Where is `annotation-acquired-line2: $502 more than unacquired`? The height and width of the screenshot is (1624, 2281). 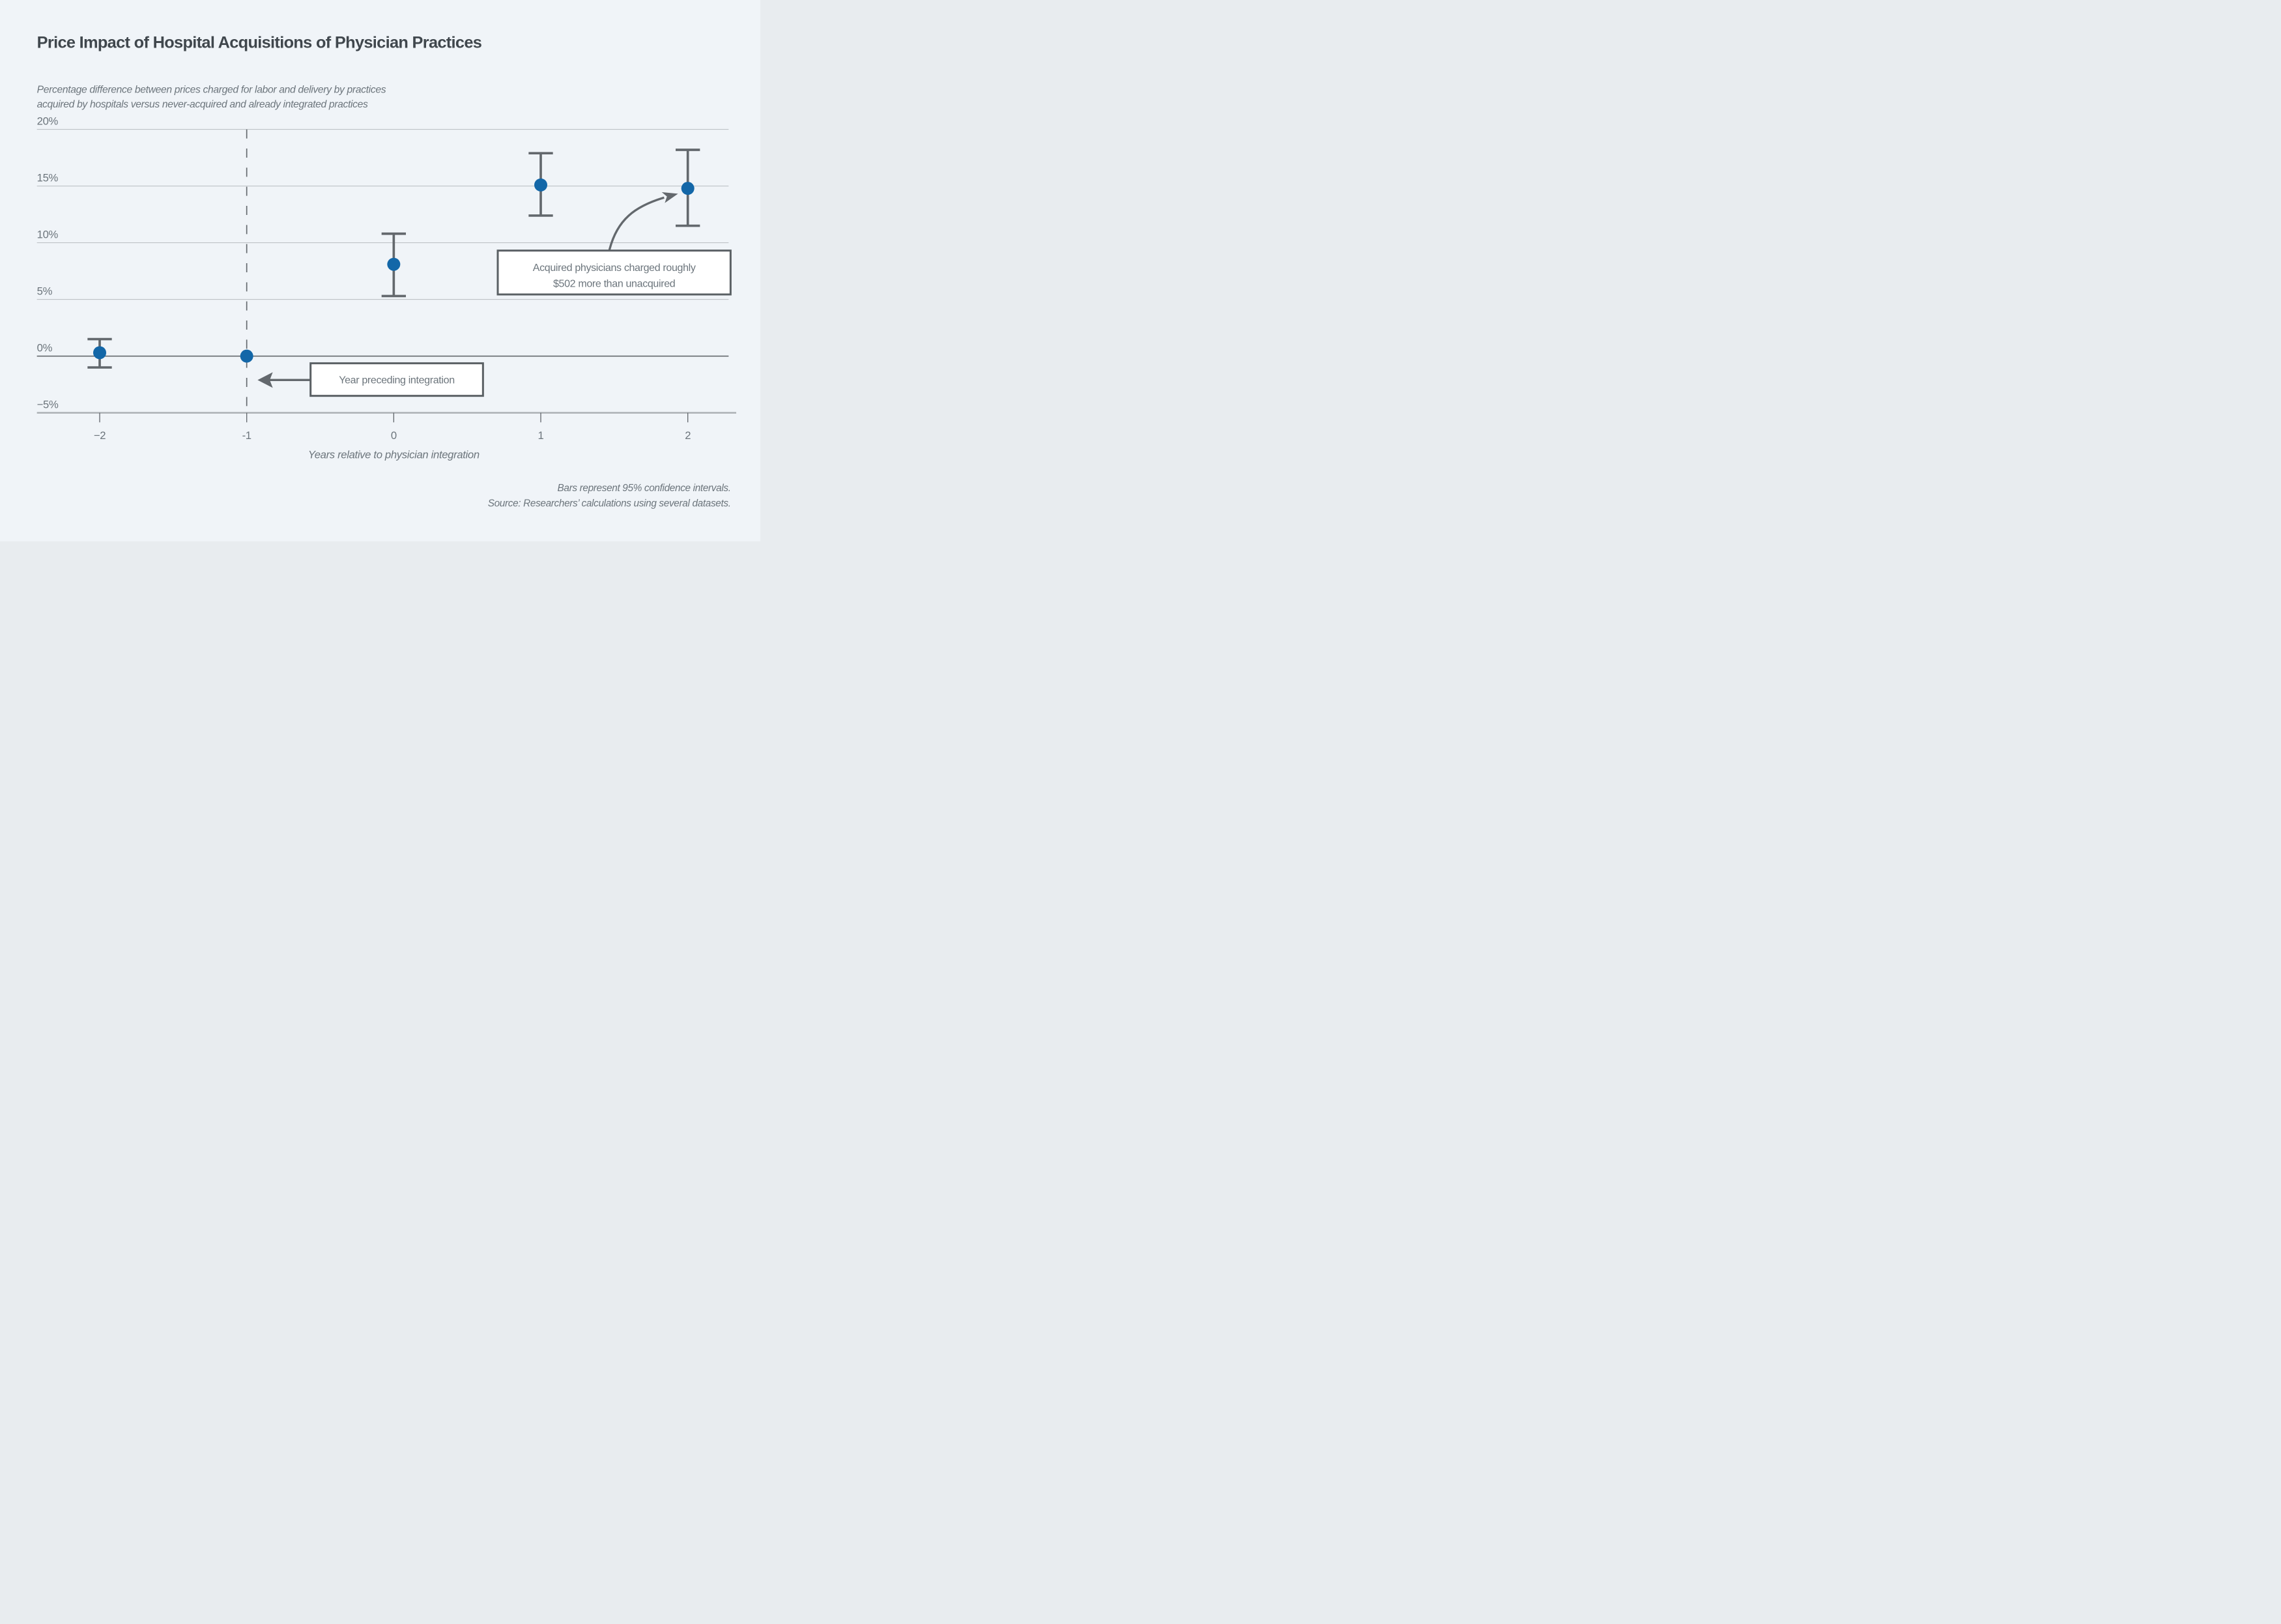 annotation-acquired-line2: $502 more than unacquired is located at coordinates (614, 284).